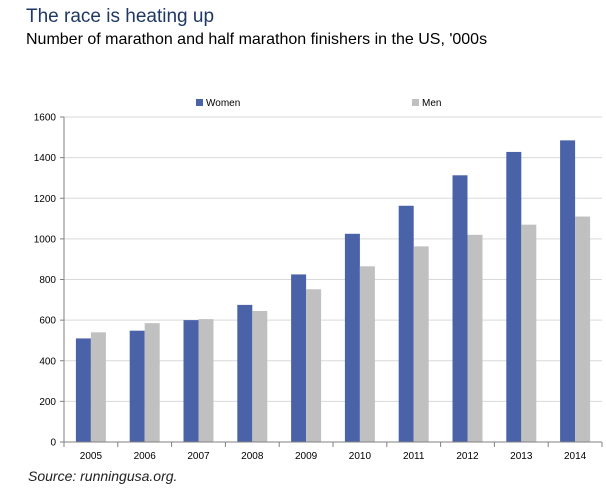 The image size is (606, 498). Describe the element at coordinates (260, 376) in the screenshot. I see `bar-men-2008` at that location.